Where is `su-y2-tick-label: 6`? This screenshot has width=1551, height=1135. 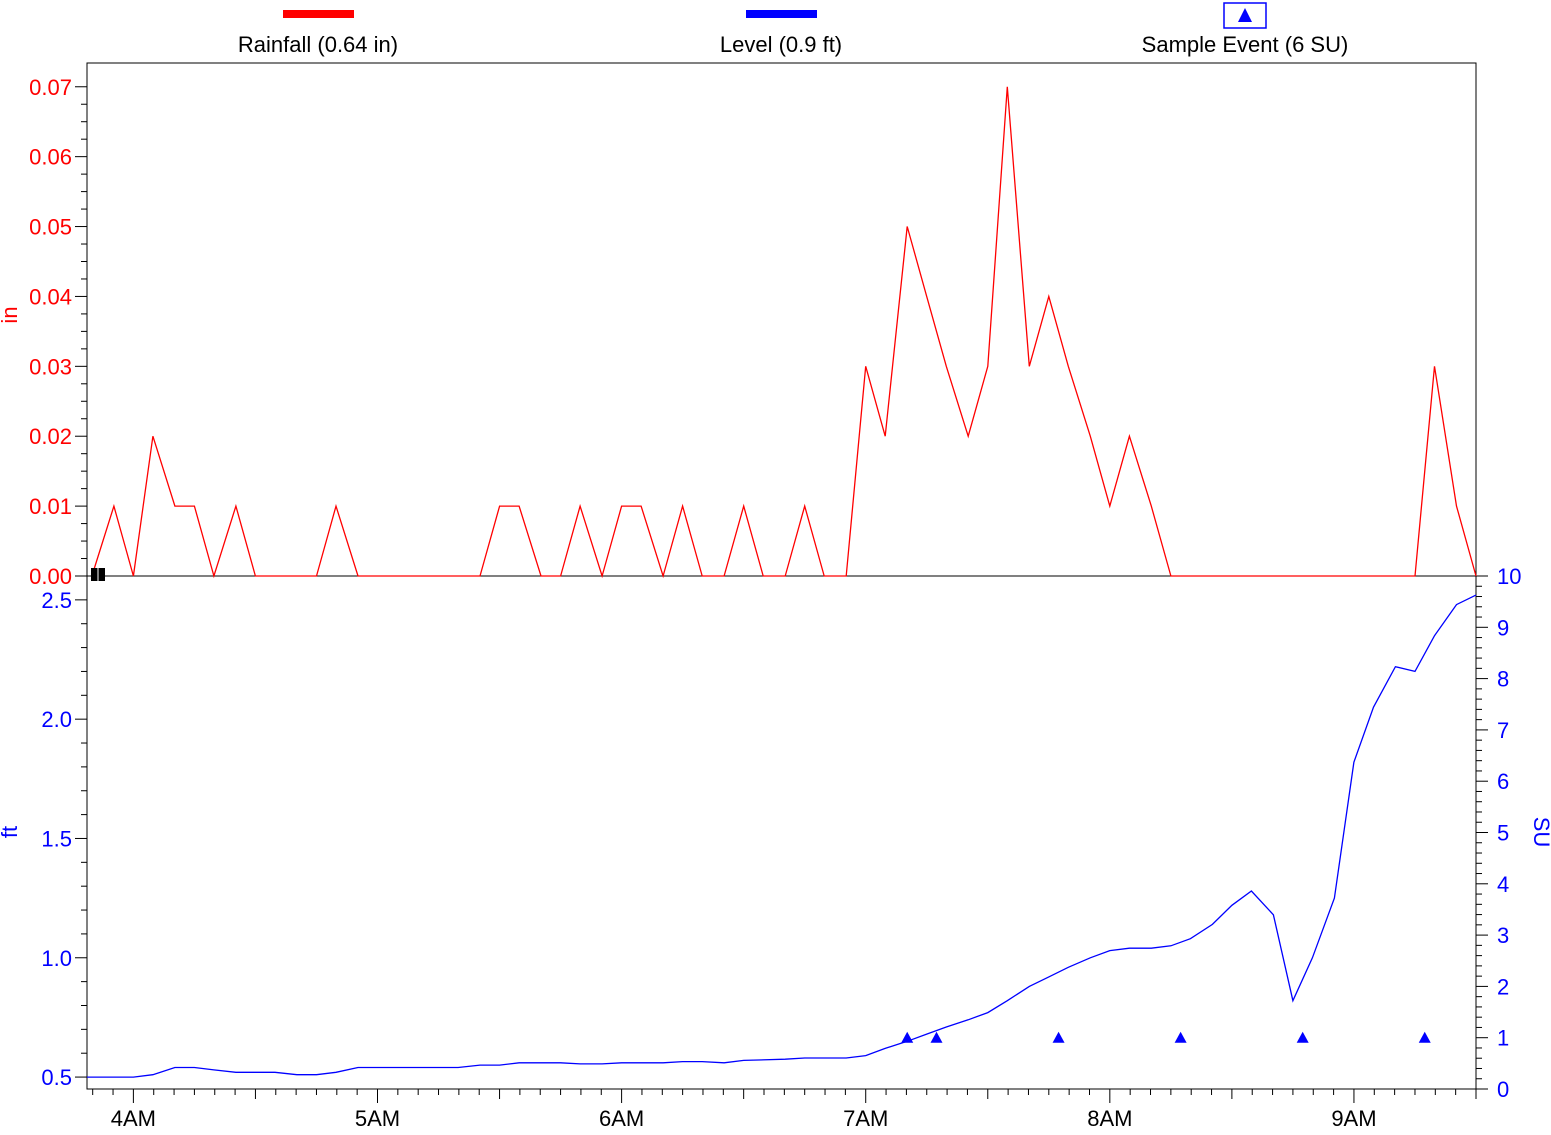 su-y2-tick-label: 6 is located at coordinates (1503, 781).